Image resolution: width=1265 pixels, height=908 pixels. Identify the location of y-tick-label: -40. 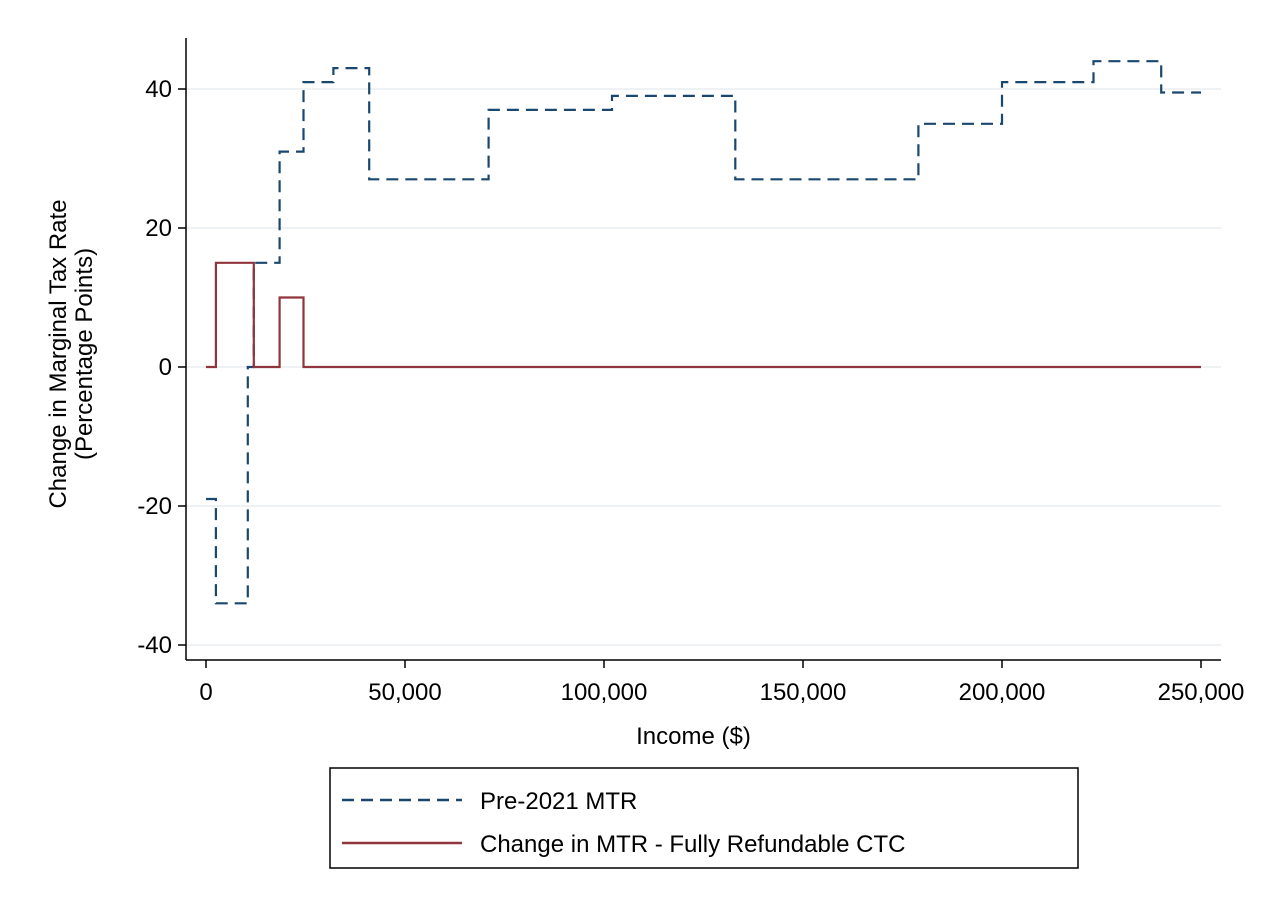
(154, 645).